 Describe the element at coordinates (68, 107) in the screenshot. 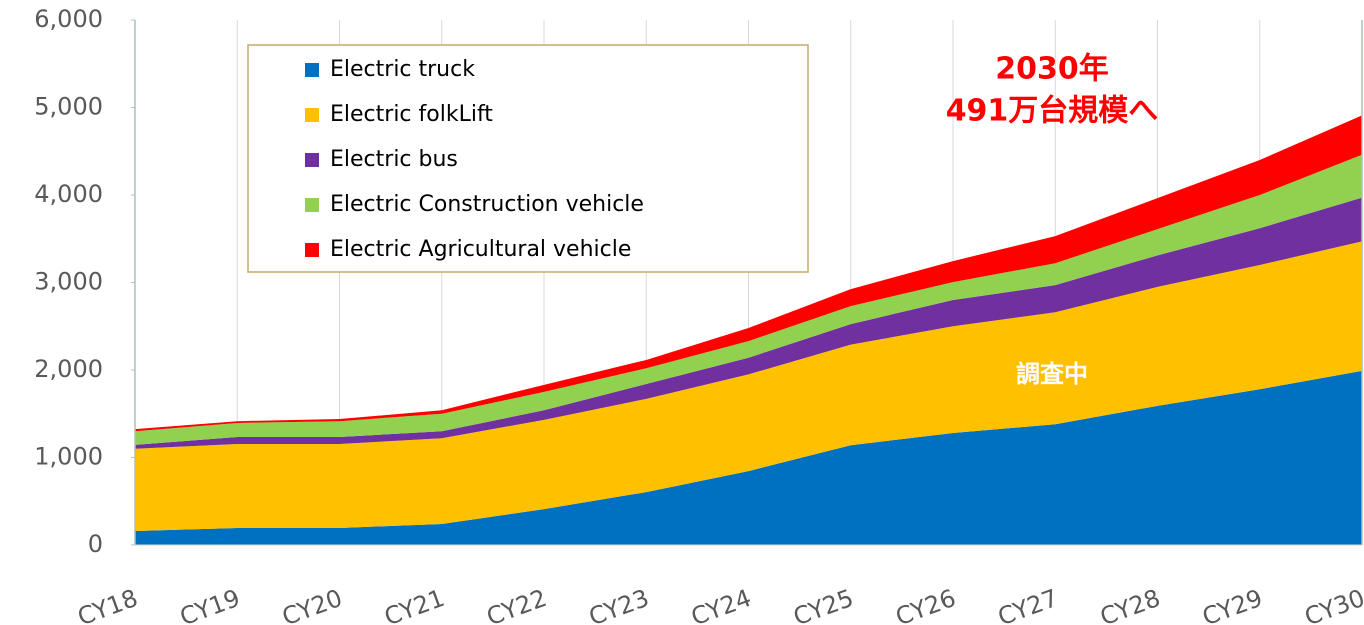

I see `y-tick-label: 5,000` at that location.